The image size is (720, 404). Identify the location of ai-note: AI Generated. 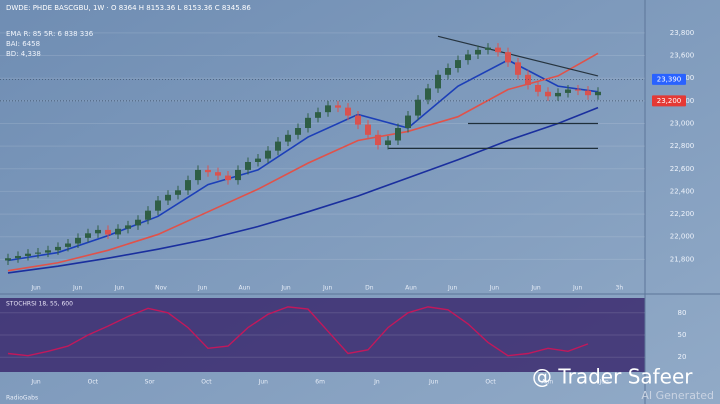
(677, 395).